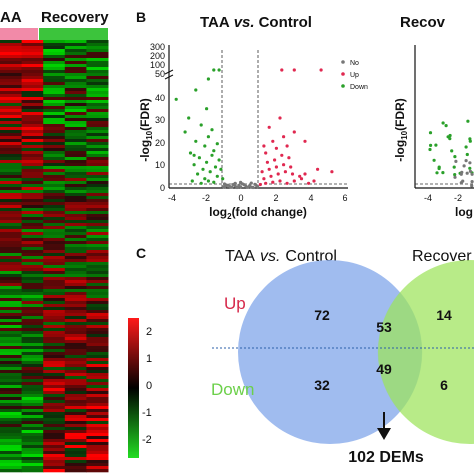  What do you see at coordinates (149, 386) in the screenshot?
I see `colorbar-tick-label: 0` at bounding box center [149, 386].